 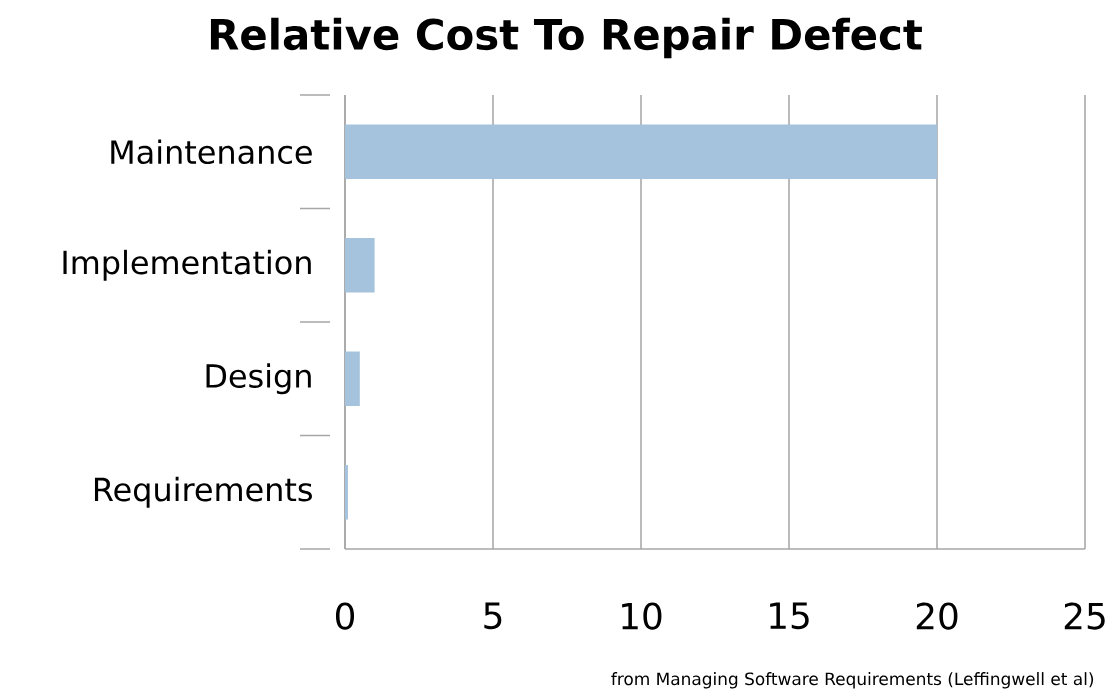 What do you see at coordinates (937, 616) in the screenshot?
I see `x-tick-label: 20` at bounding box center [937, 616].